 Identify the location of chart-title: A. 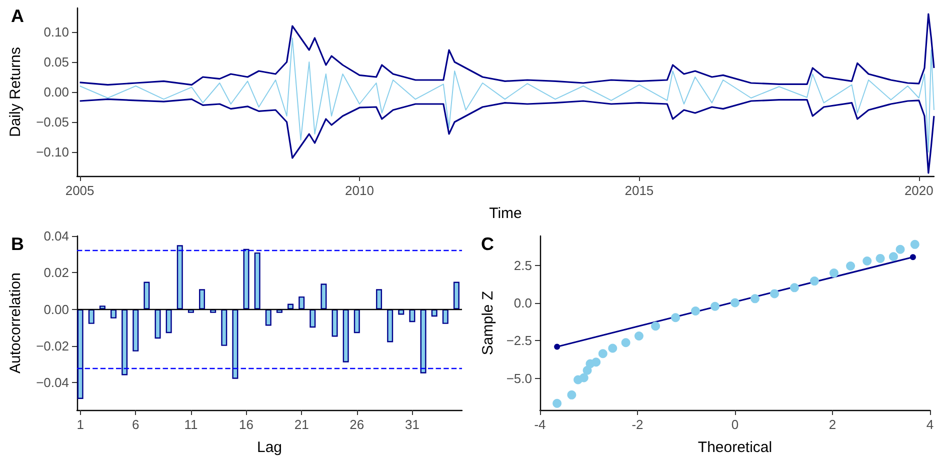
(17, 16).